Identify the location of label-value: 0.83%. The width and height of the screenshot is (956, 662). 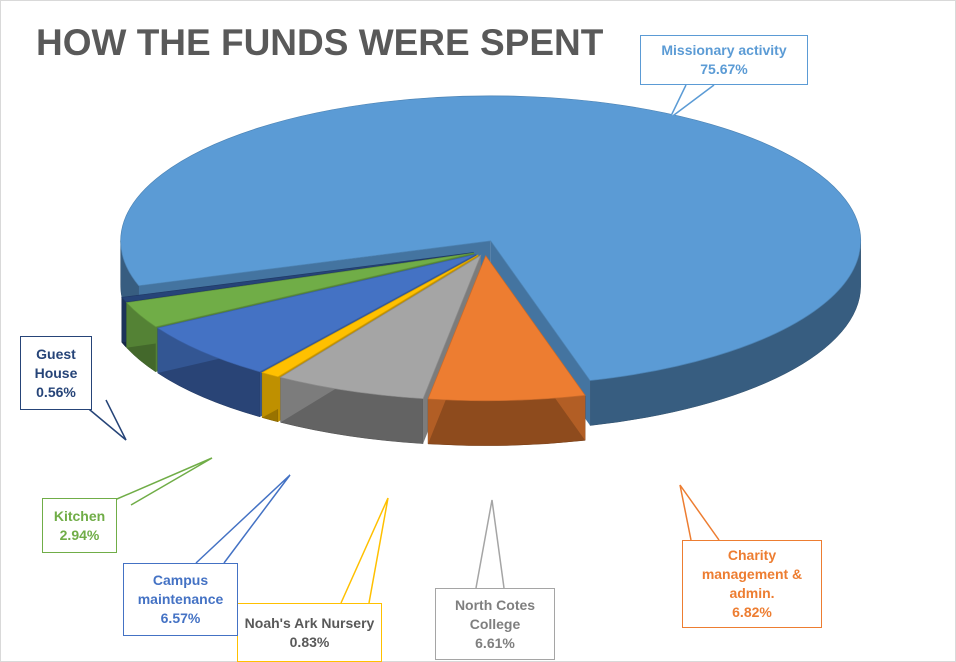
(309, 641).